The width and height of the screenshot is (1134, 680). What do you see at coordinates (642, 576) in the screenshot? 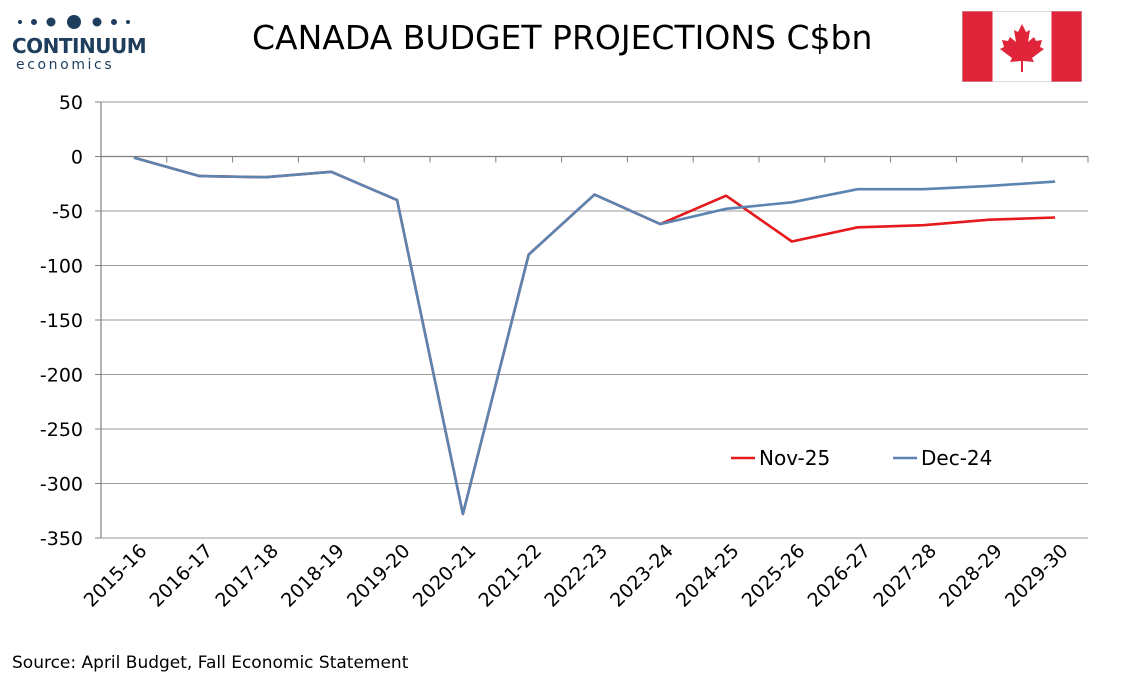
I see `x-tick-label: 2023-24` at bounding box center [642, 576].